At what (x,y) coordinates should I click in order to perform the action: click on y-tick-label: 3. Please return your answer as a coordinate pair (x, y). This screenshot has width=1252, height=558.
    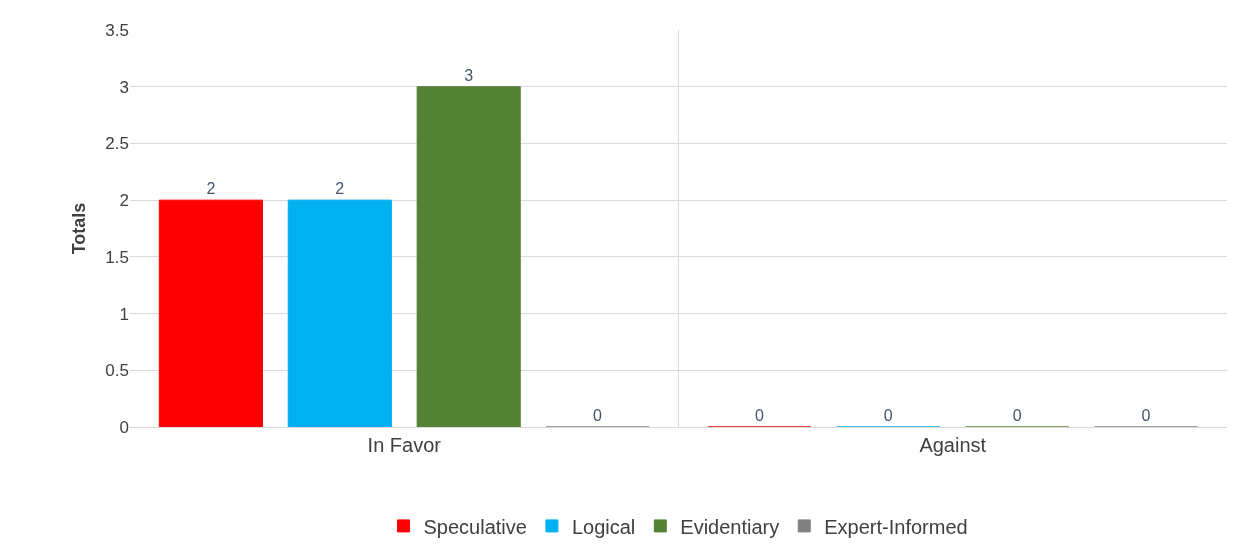
    Looking at the image, I should click on (124, 87).